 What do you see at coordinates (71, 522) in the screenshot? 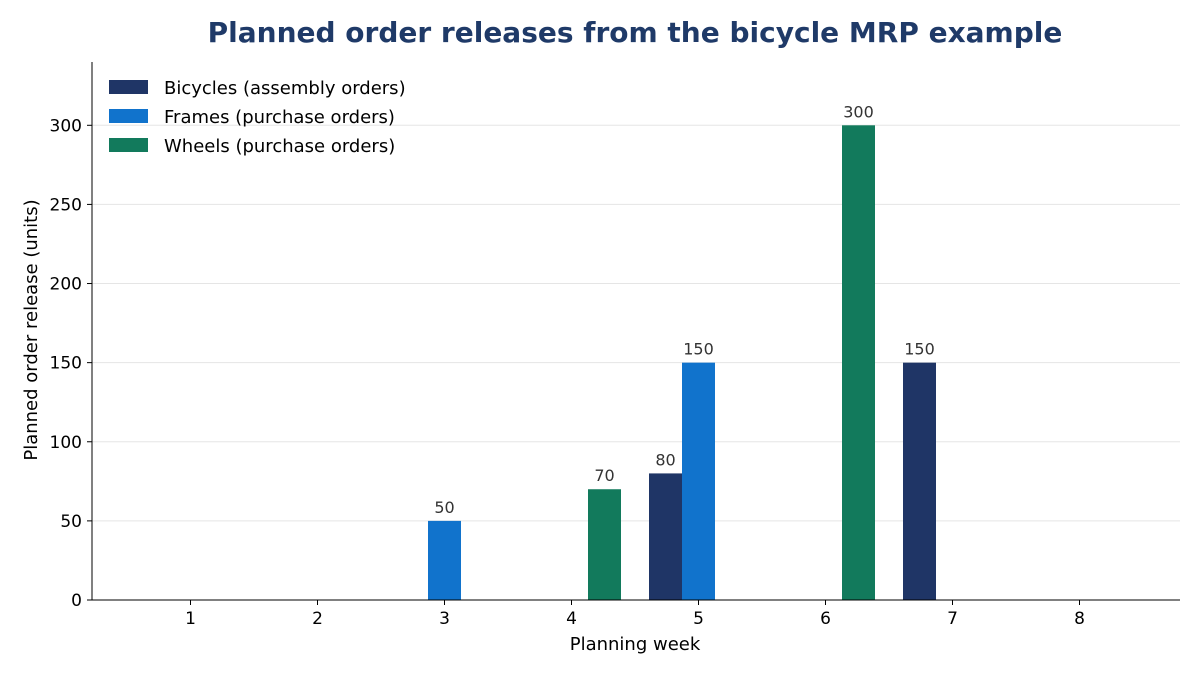
I see `y-tick-label: 50` at bounding box center [71, 522].